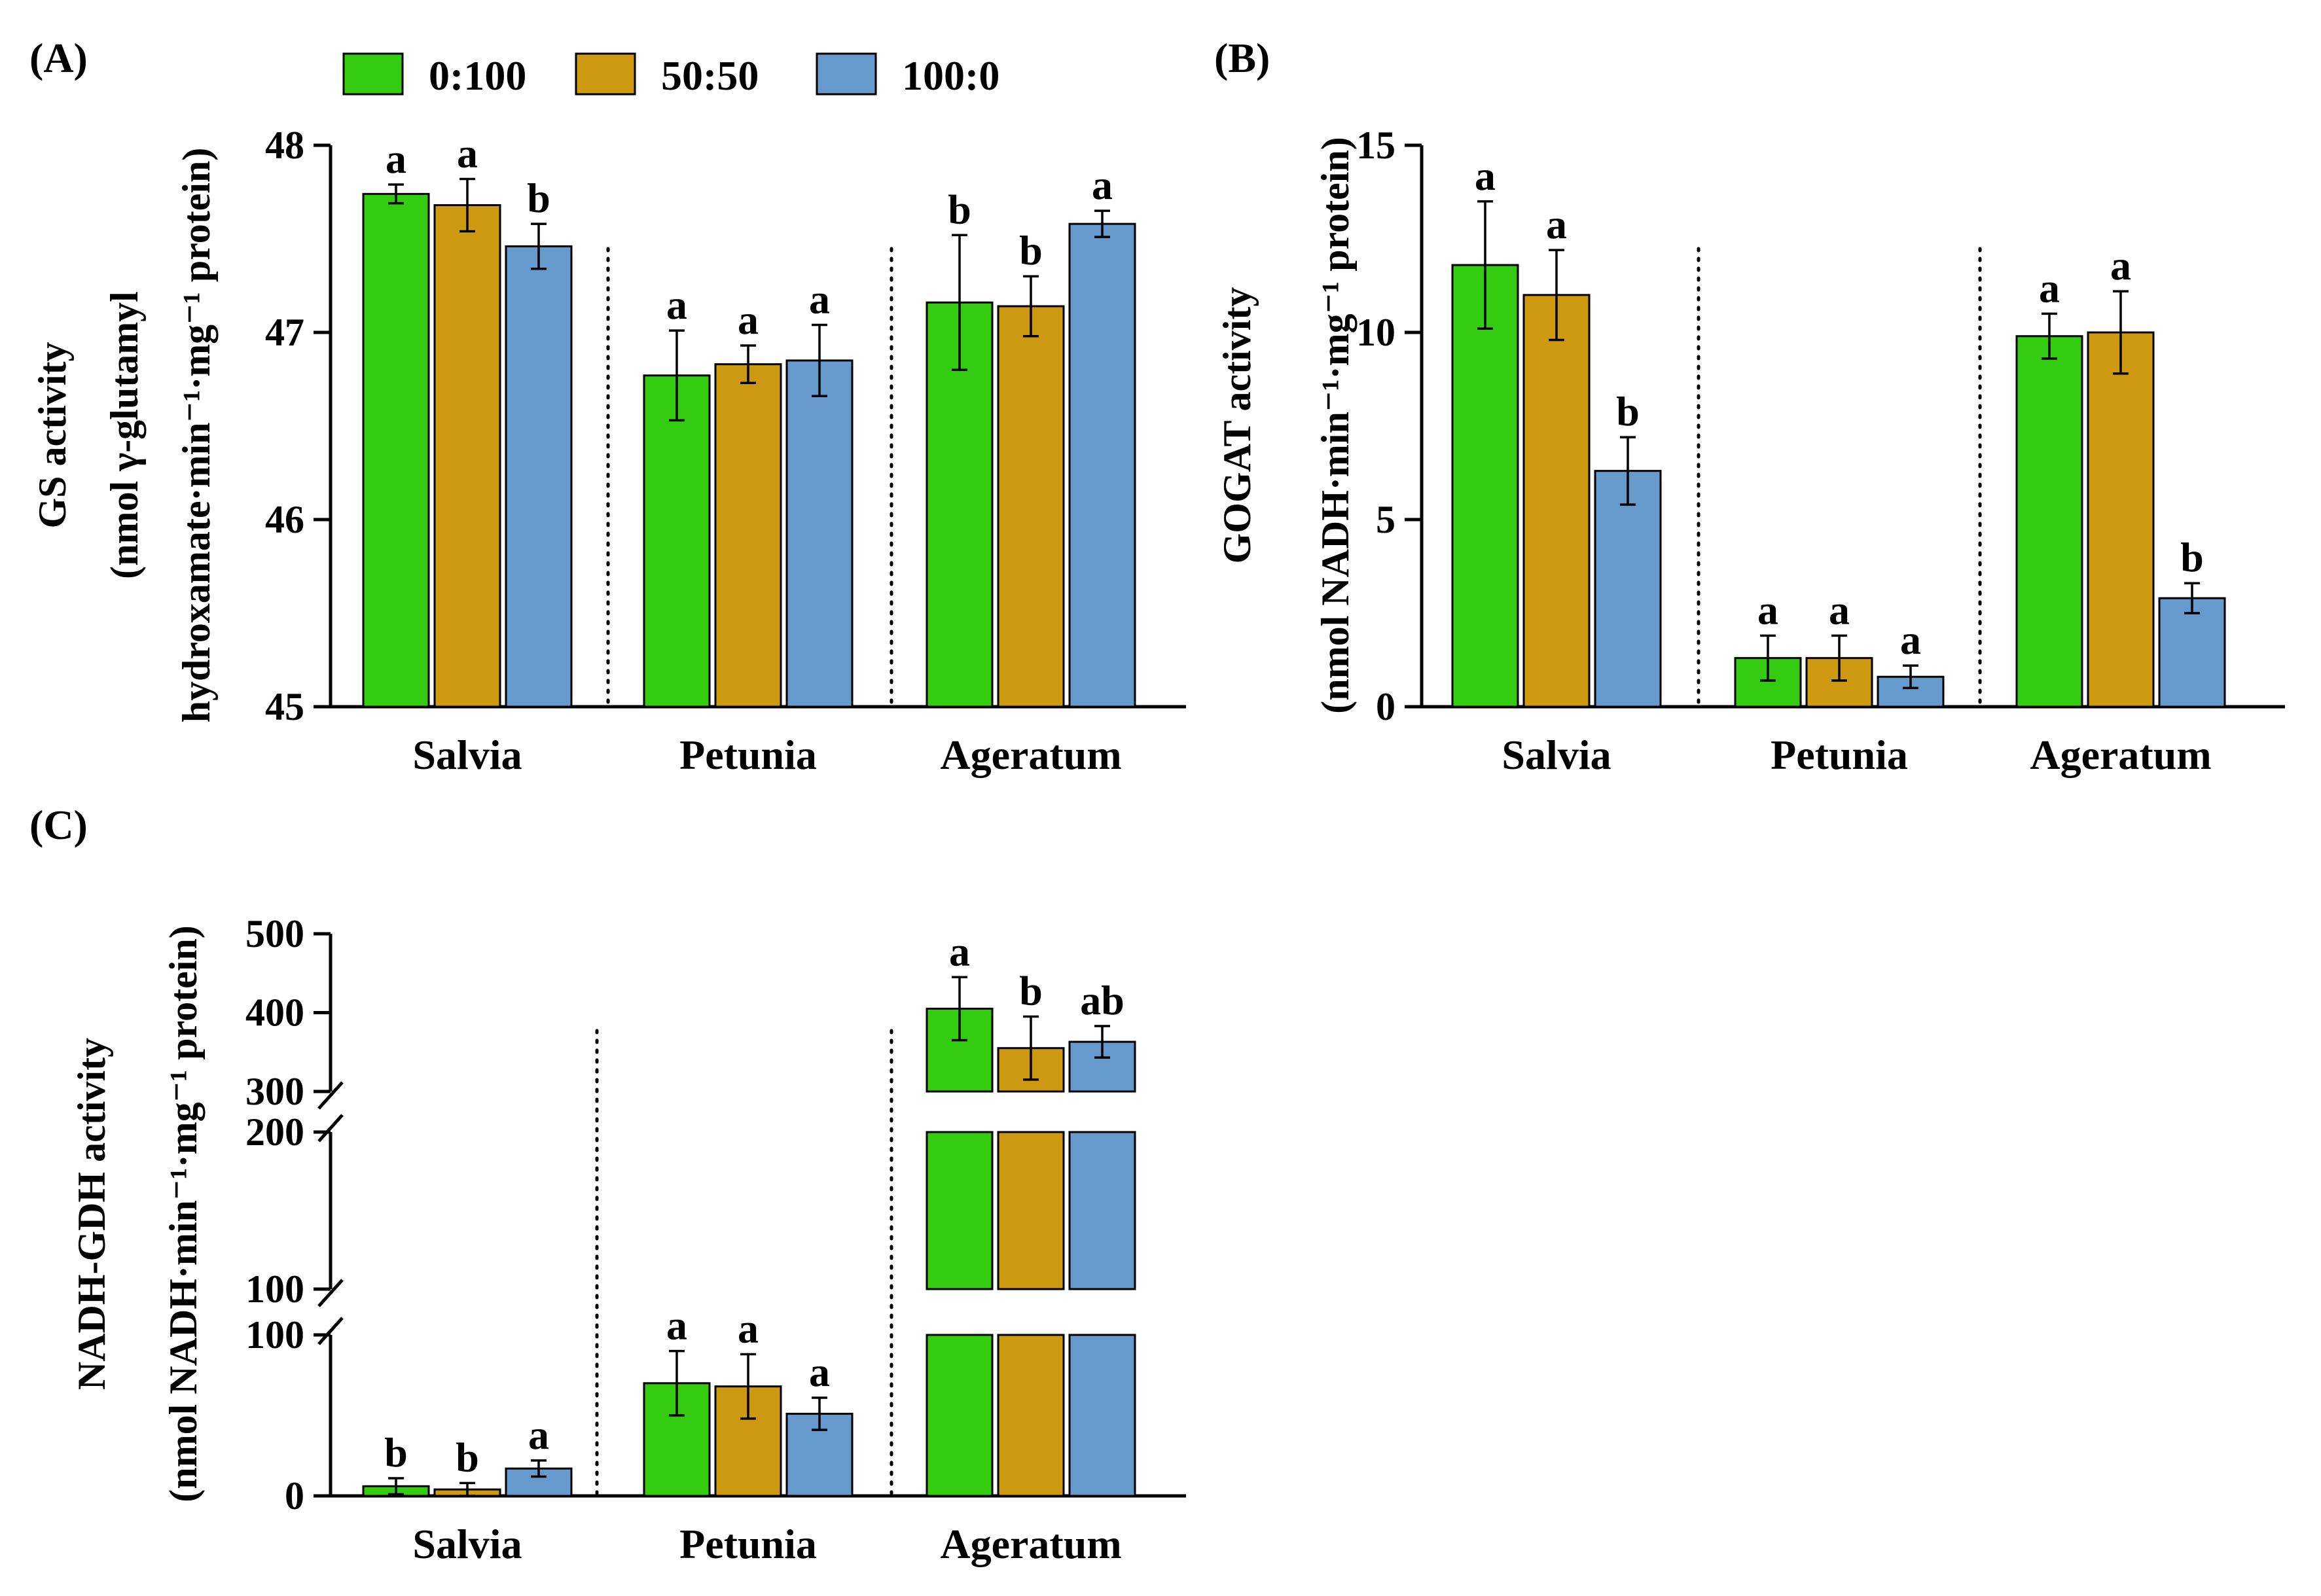  Describe the element at coordinates (284, 146) in the screenshot. I see `panel-a-y-tick-label: 48` at that location.